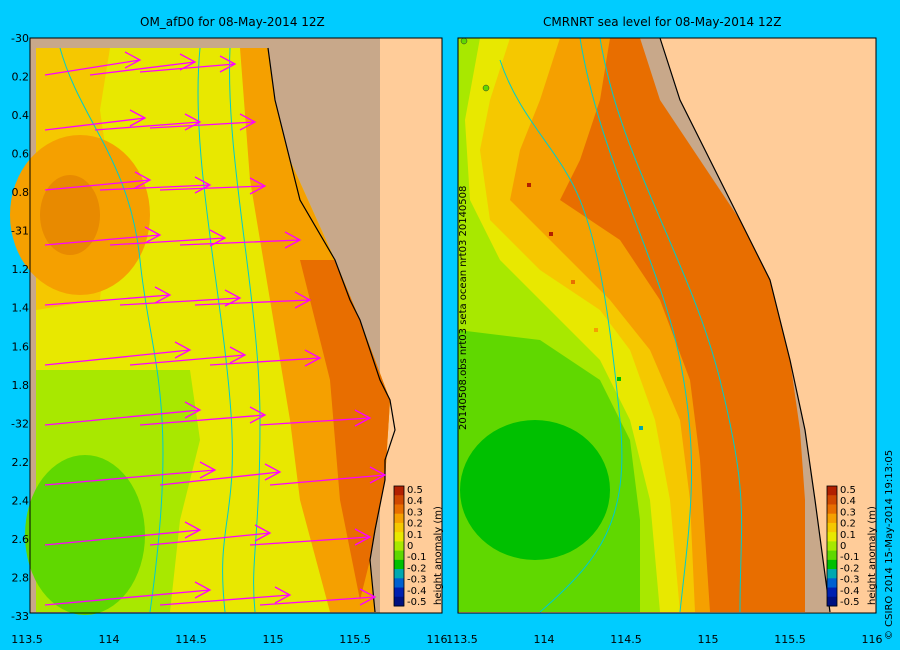  What do you see at coordinates (21, 385) in the screenshot?
I see `latitude-tick-label: 1.8` at bounding box center [21, 385].